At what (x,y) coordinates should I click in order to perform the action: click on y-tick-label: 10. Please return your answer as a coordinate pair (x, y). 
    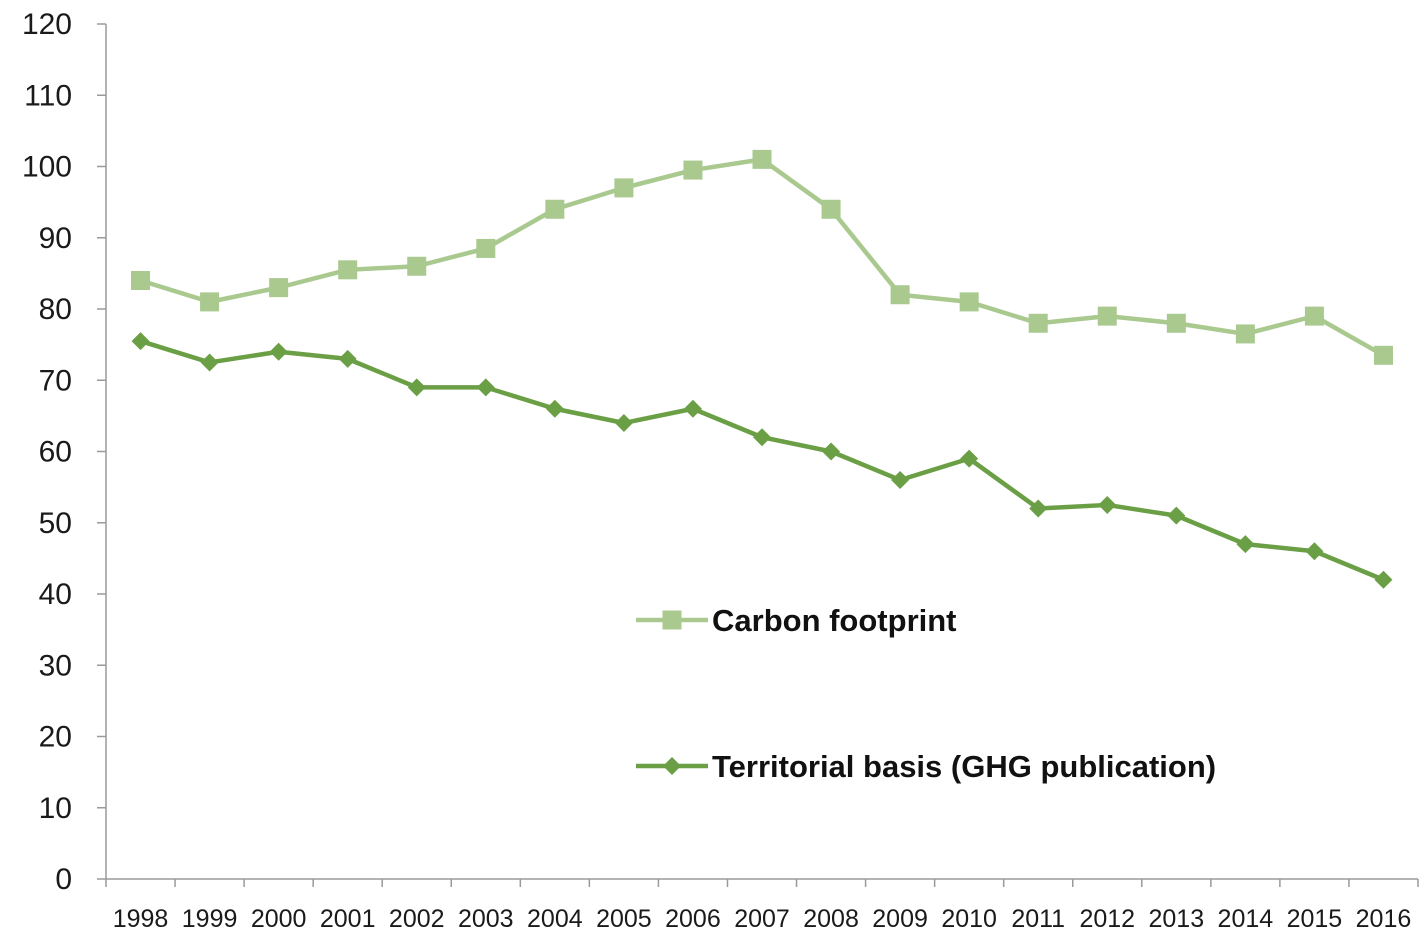
    Looking at the image, I should click on (55, 808).